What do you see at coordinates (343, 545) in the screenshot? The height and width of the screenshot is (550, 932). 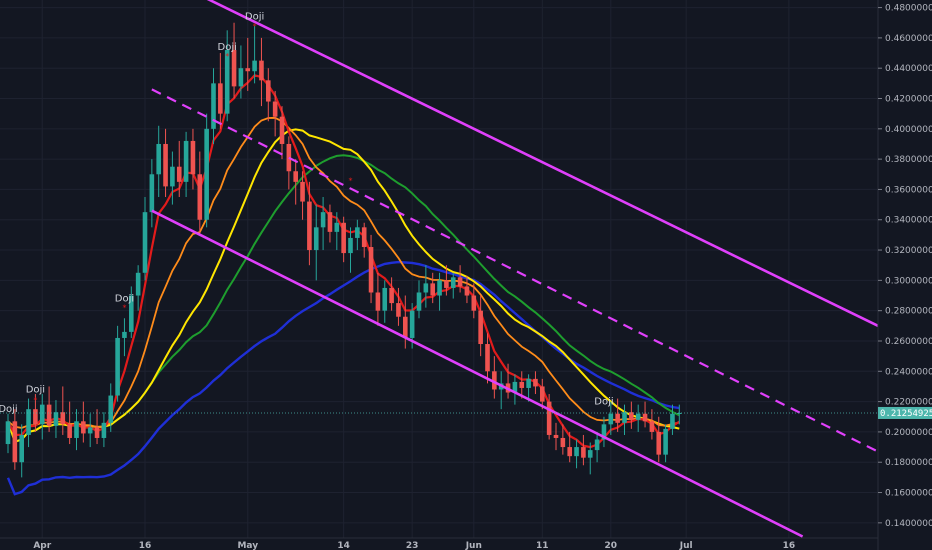 I see `x-tick-label: 14` at bounding box center [343, 545].